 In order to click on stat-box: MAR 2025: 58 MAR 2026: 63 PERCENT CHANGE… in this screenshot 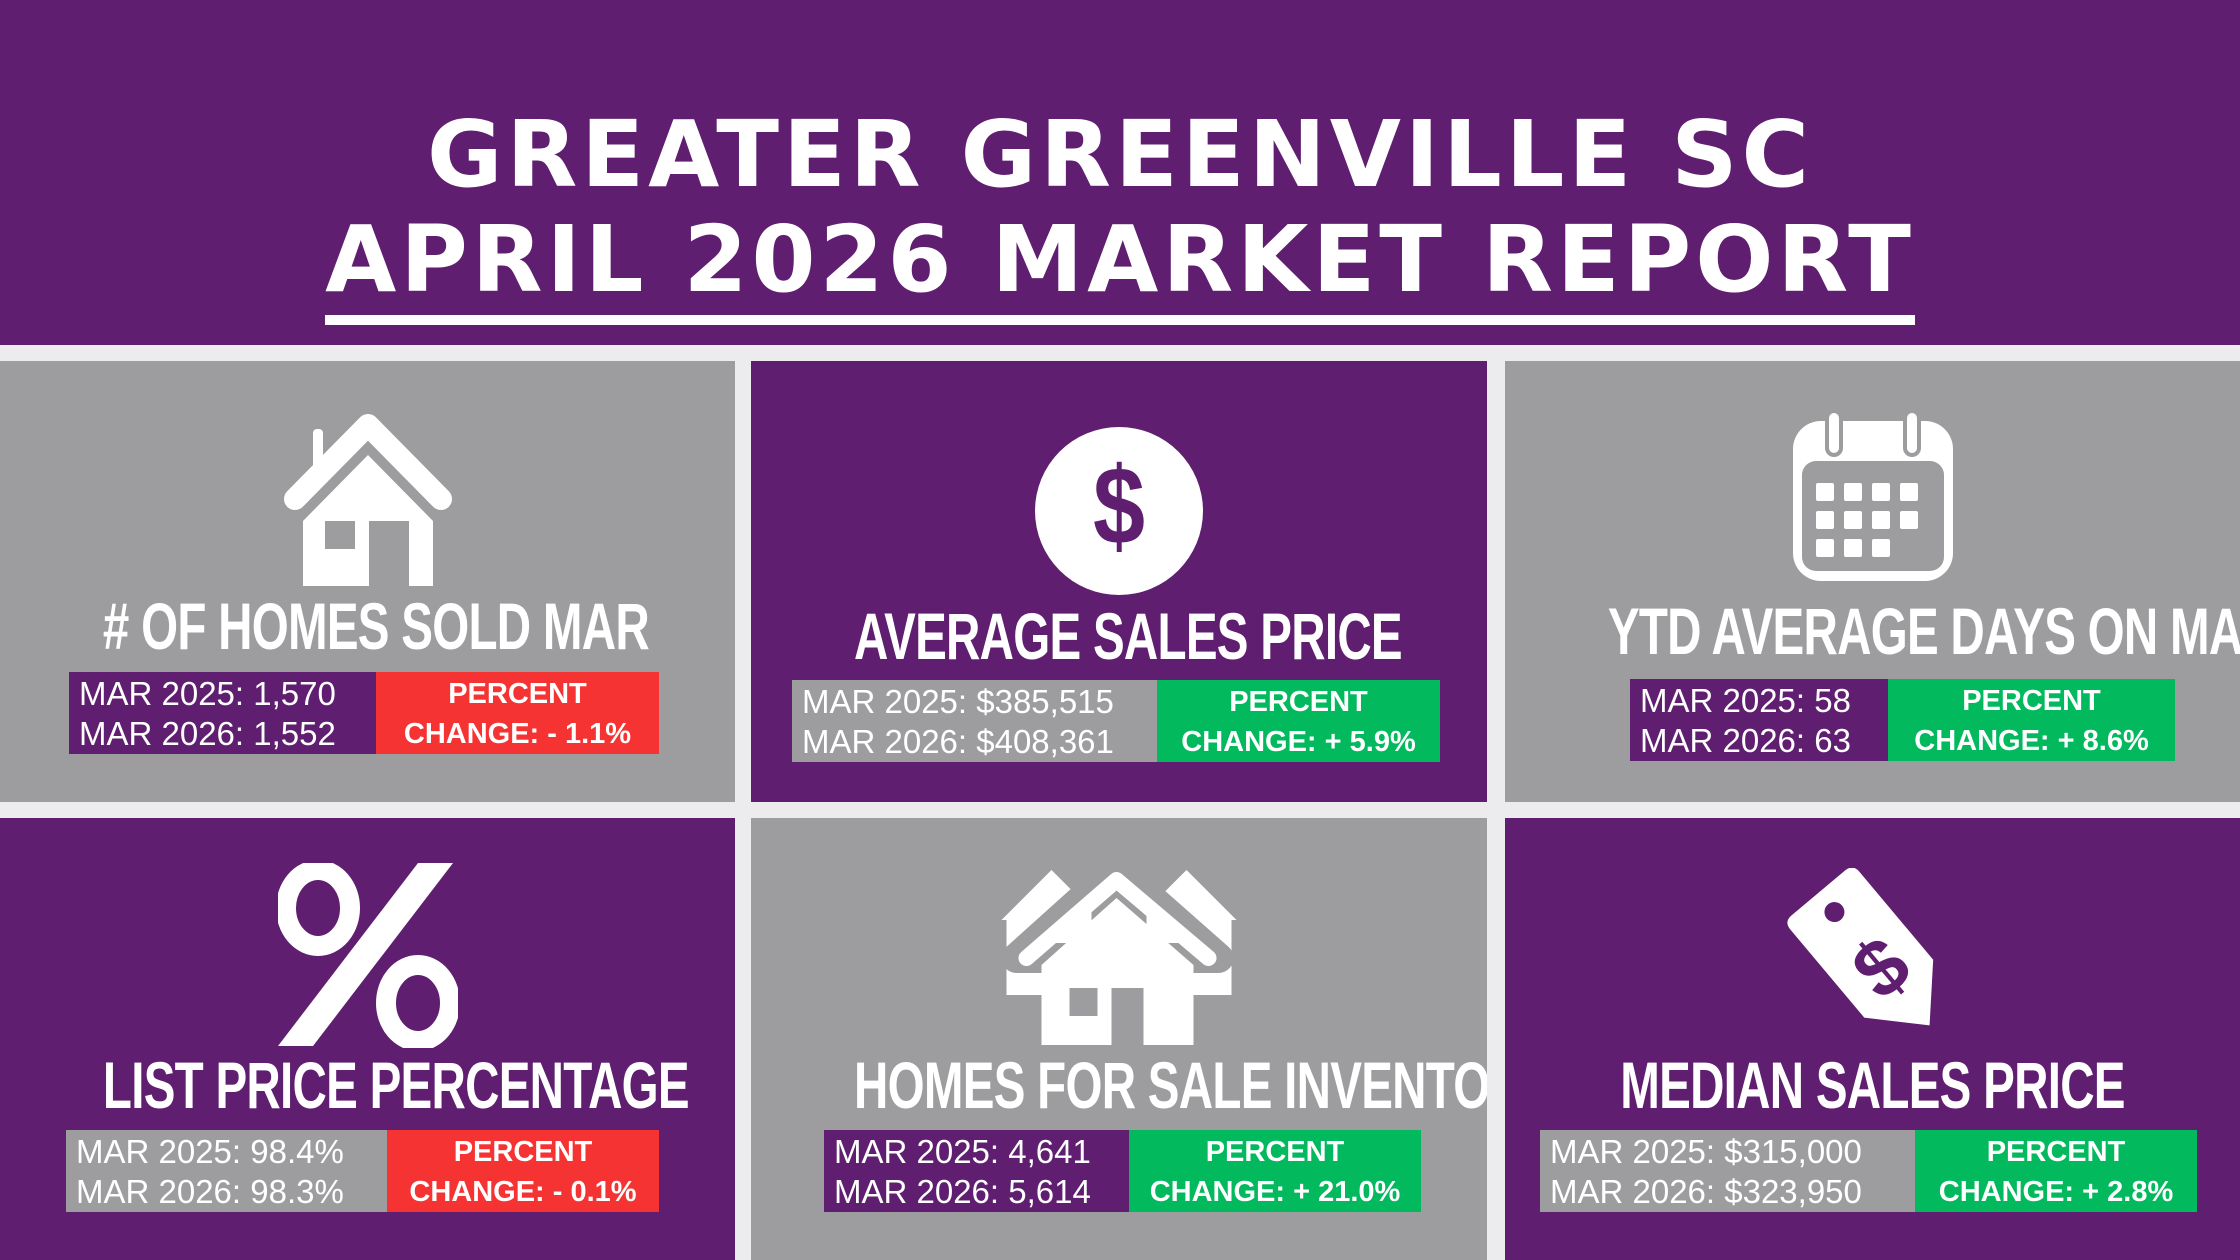, I will do `click(1902, 720)`.